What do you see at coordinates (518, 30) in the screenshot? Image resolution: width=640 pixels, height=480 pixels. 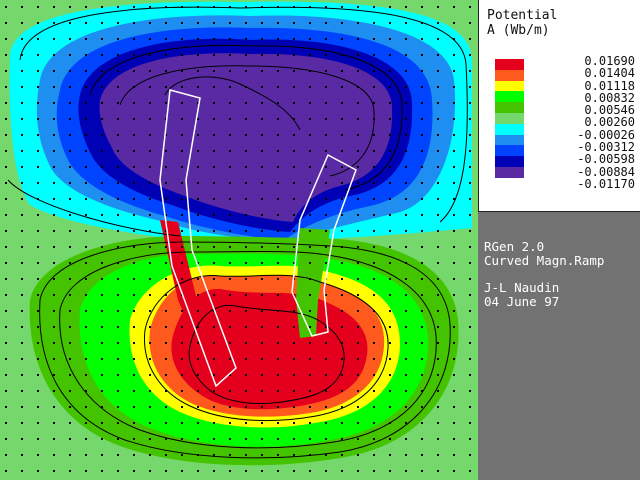 I see `legend-units: A (Wb/m)` at bounding box center [518, 30].